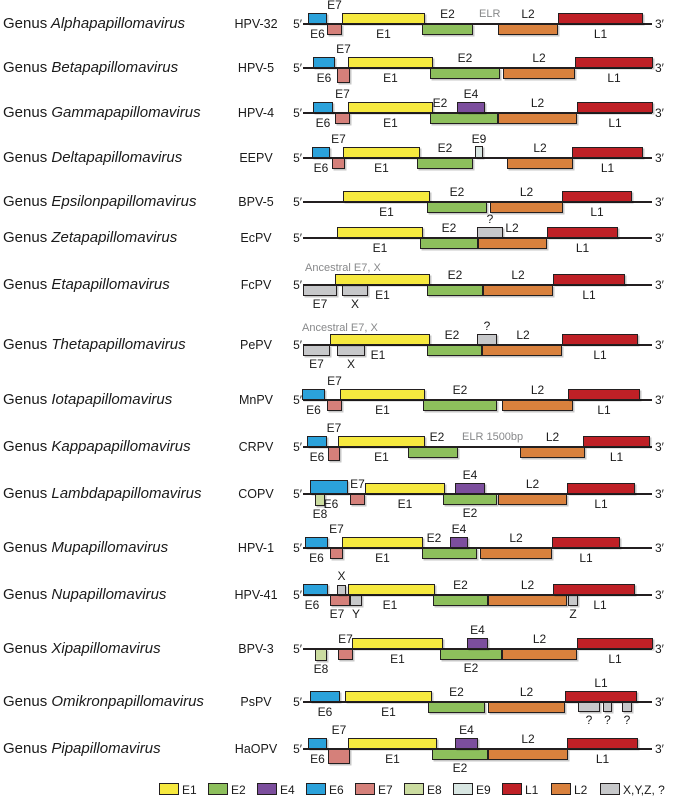 Image resolution: width=675 pixels, height=802 pixels. Describe the element at coordinates (90, 67) in the screenshot. I see `genus-label: Genus Betapapillomavirus` at that location.